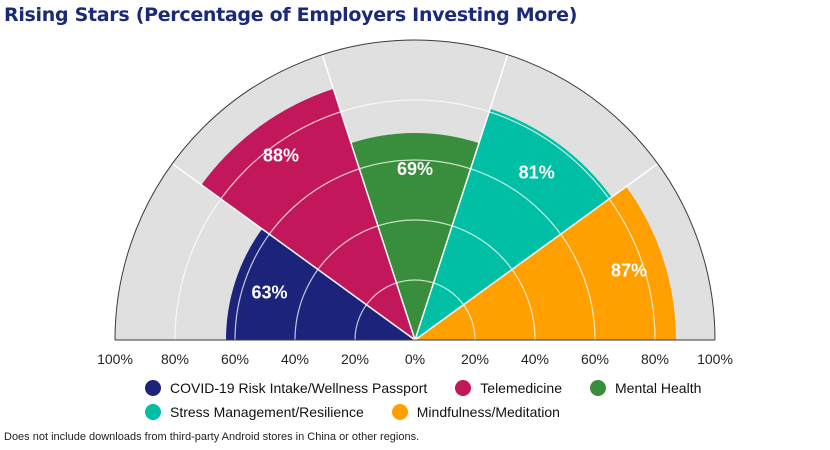  What do you see at coordinates (658, 388) in the screenshot?
I see `legend-label: Mental Health` at bounding box center [658, 388].